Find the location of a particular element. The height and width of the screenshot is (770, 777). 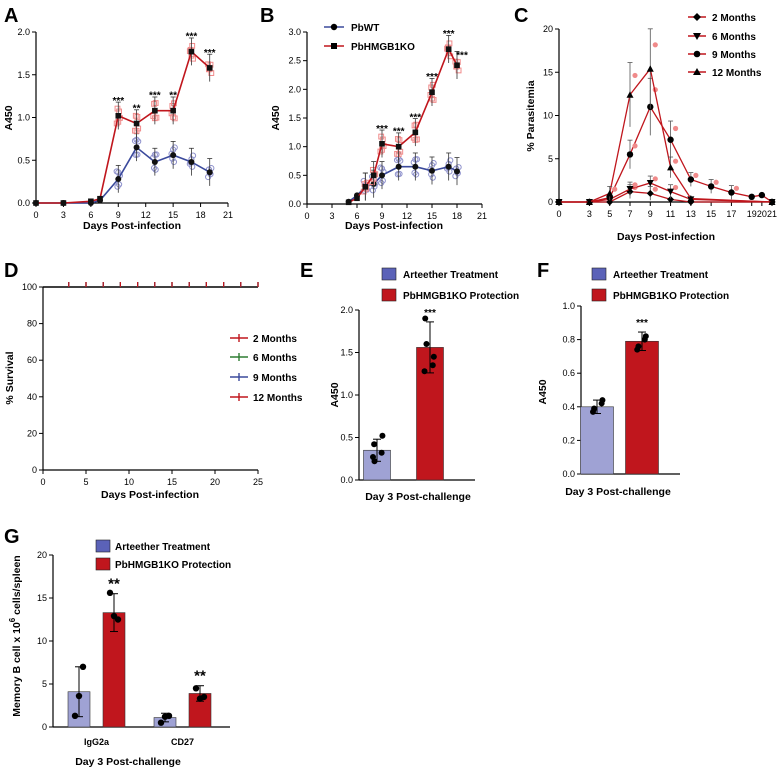

y-tick-label: 10 is located at coordinates (548, 116).